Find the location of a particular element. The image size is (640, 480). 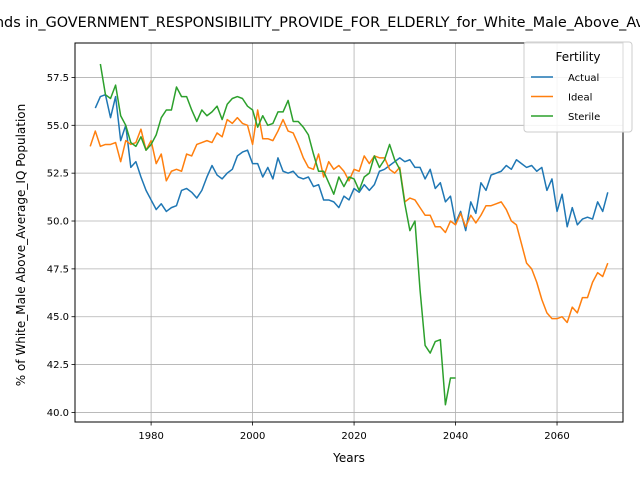

y-tick-label: 50.0 is located at coordinates (58, 222).